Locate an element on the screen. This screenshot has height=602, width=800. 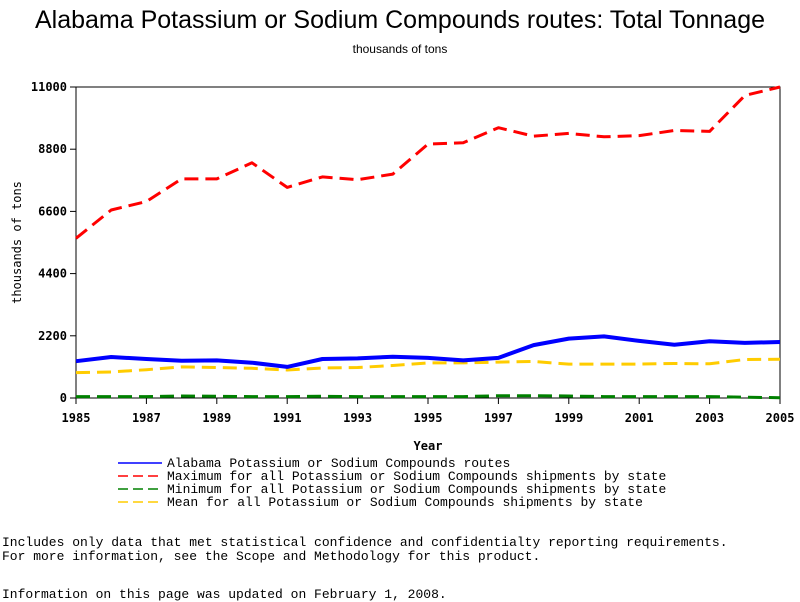
y-tick-label-8800: 8800 is located at coordinates (52, 149).